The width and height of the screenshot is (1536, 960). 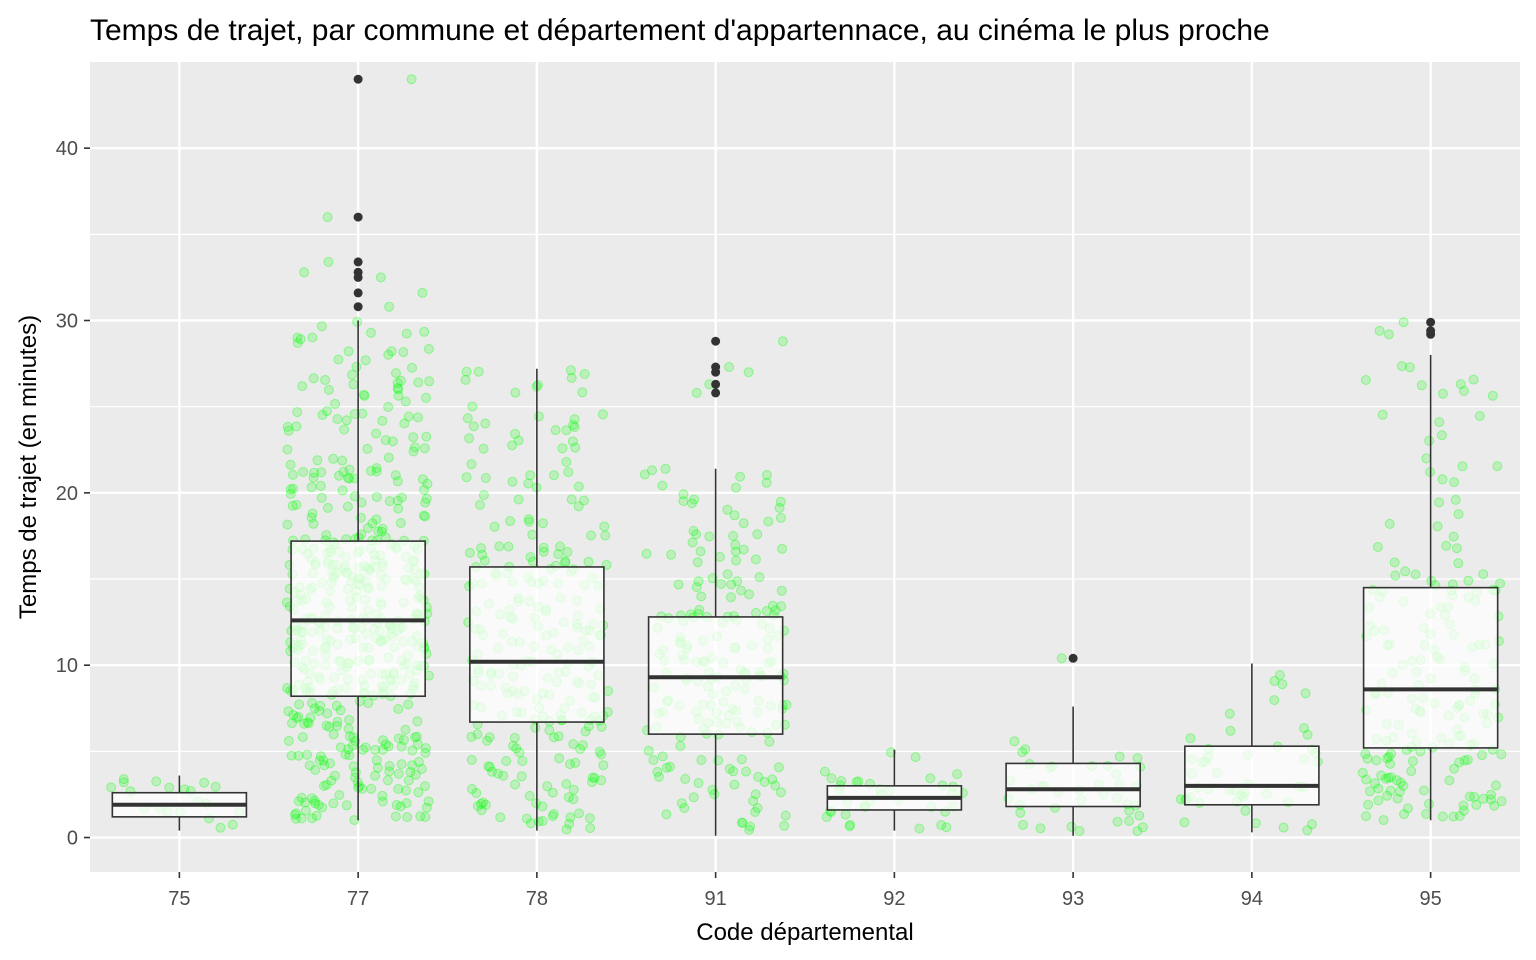 What do you see at coordinates (804, 932) in the screenshot?
I see `x-axis-title: Code départemental` at bounding box center [804, 932].